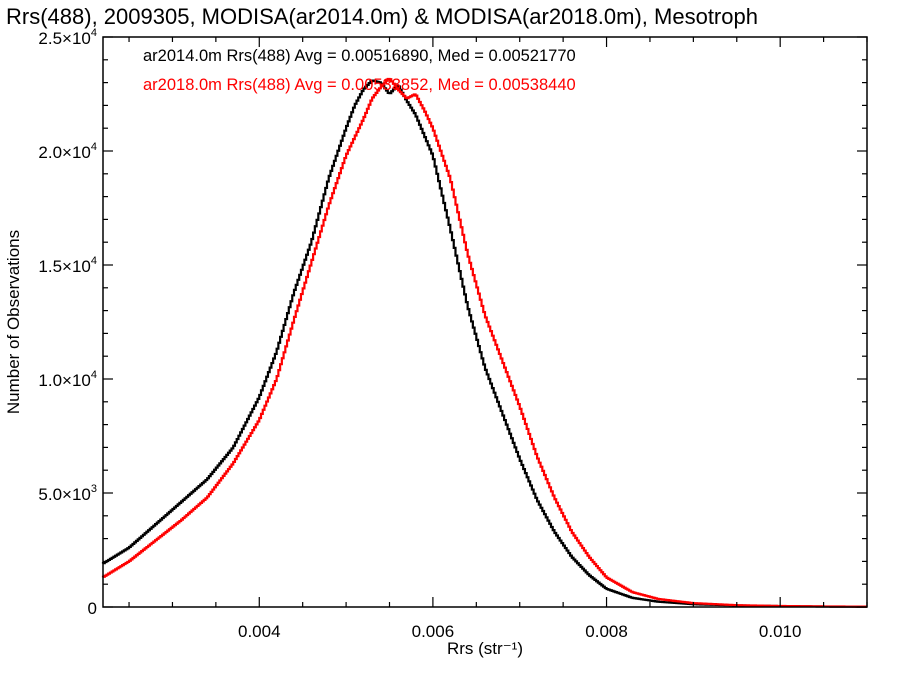 Image resolution: width=900 pixels, height=675 pixels. What do you see at coordinates (67, 379) in the screenshot?
I see `y-tick-label: 1.0×10⁴` at bounding box center [67, 379].